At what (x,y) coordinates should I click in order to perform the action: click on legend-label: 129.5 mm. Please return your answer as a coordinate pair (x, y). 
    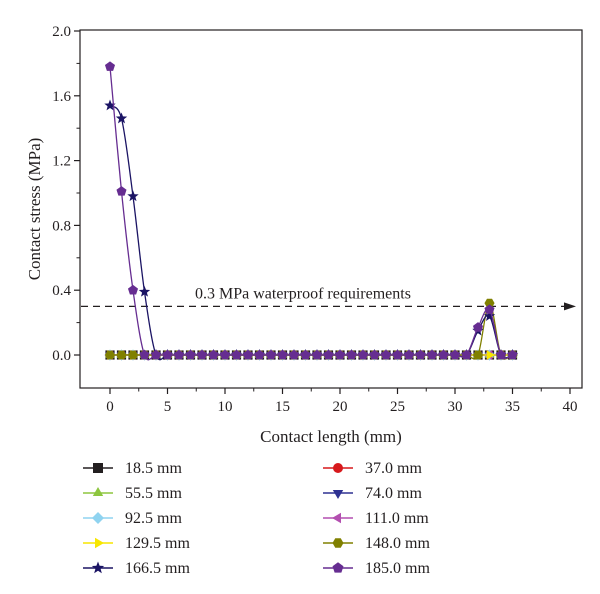
    Looking at the image, I should click on (157, 543).